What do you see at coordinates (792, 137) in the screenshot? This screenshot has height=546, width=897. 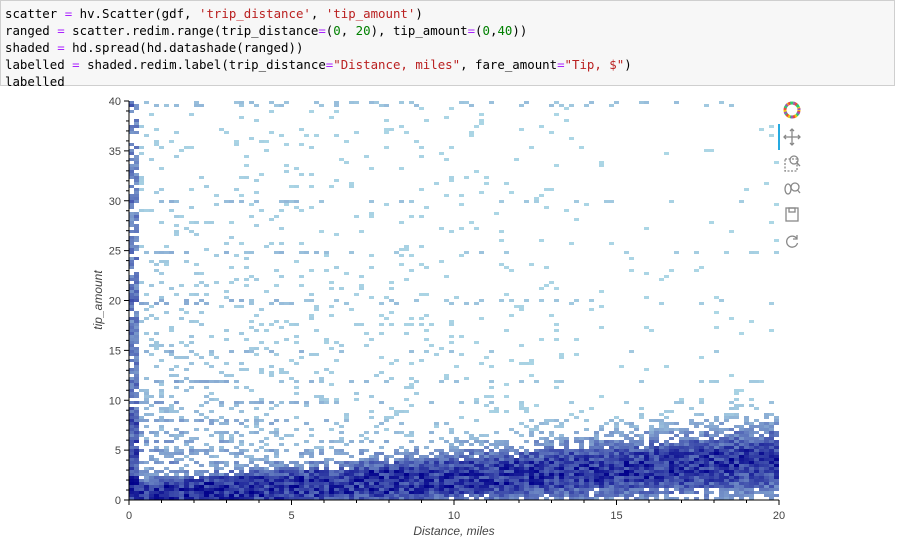 I see `pan-icon` at bounding box center [792, 137].